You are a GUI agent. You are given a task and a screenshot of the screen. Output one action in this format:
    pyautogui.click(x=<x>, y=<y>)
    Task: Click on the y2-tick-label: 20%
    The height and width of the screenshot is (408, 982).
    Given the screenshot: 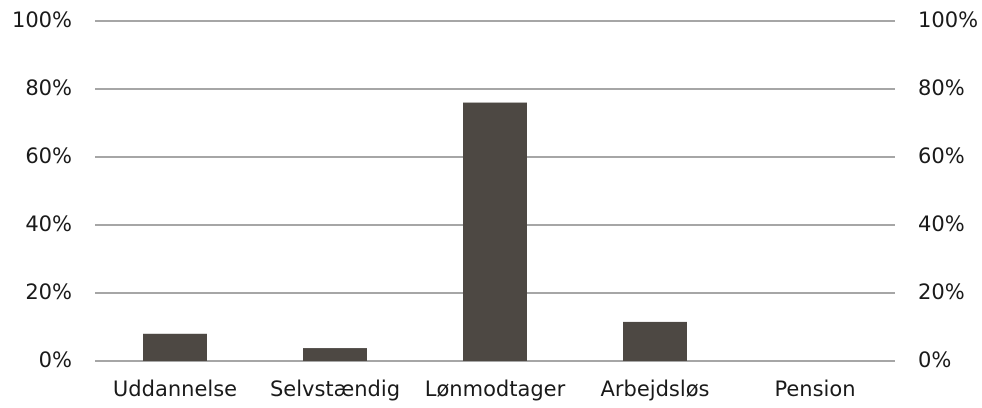 What is the action you would take?
    pyautogui.click(x=941, y=292)
    